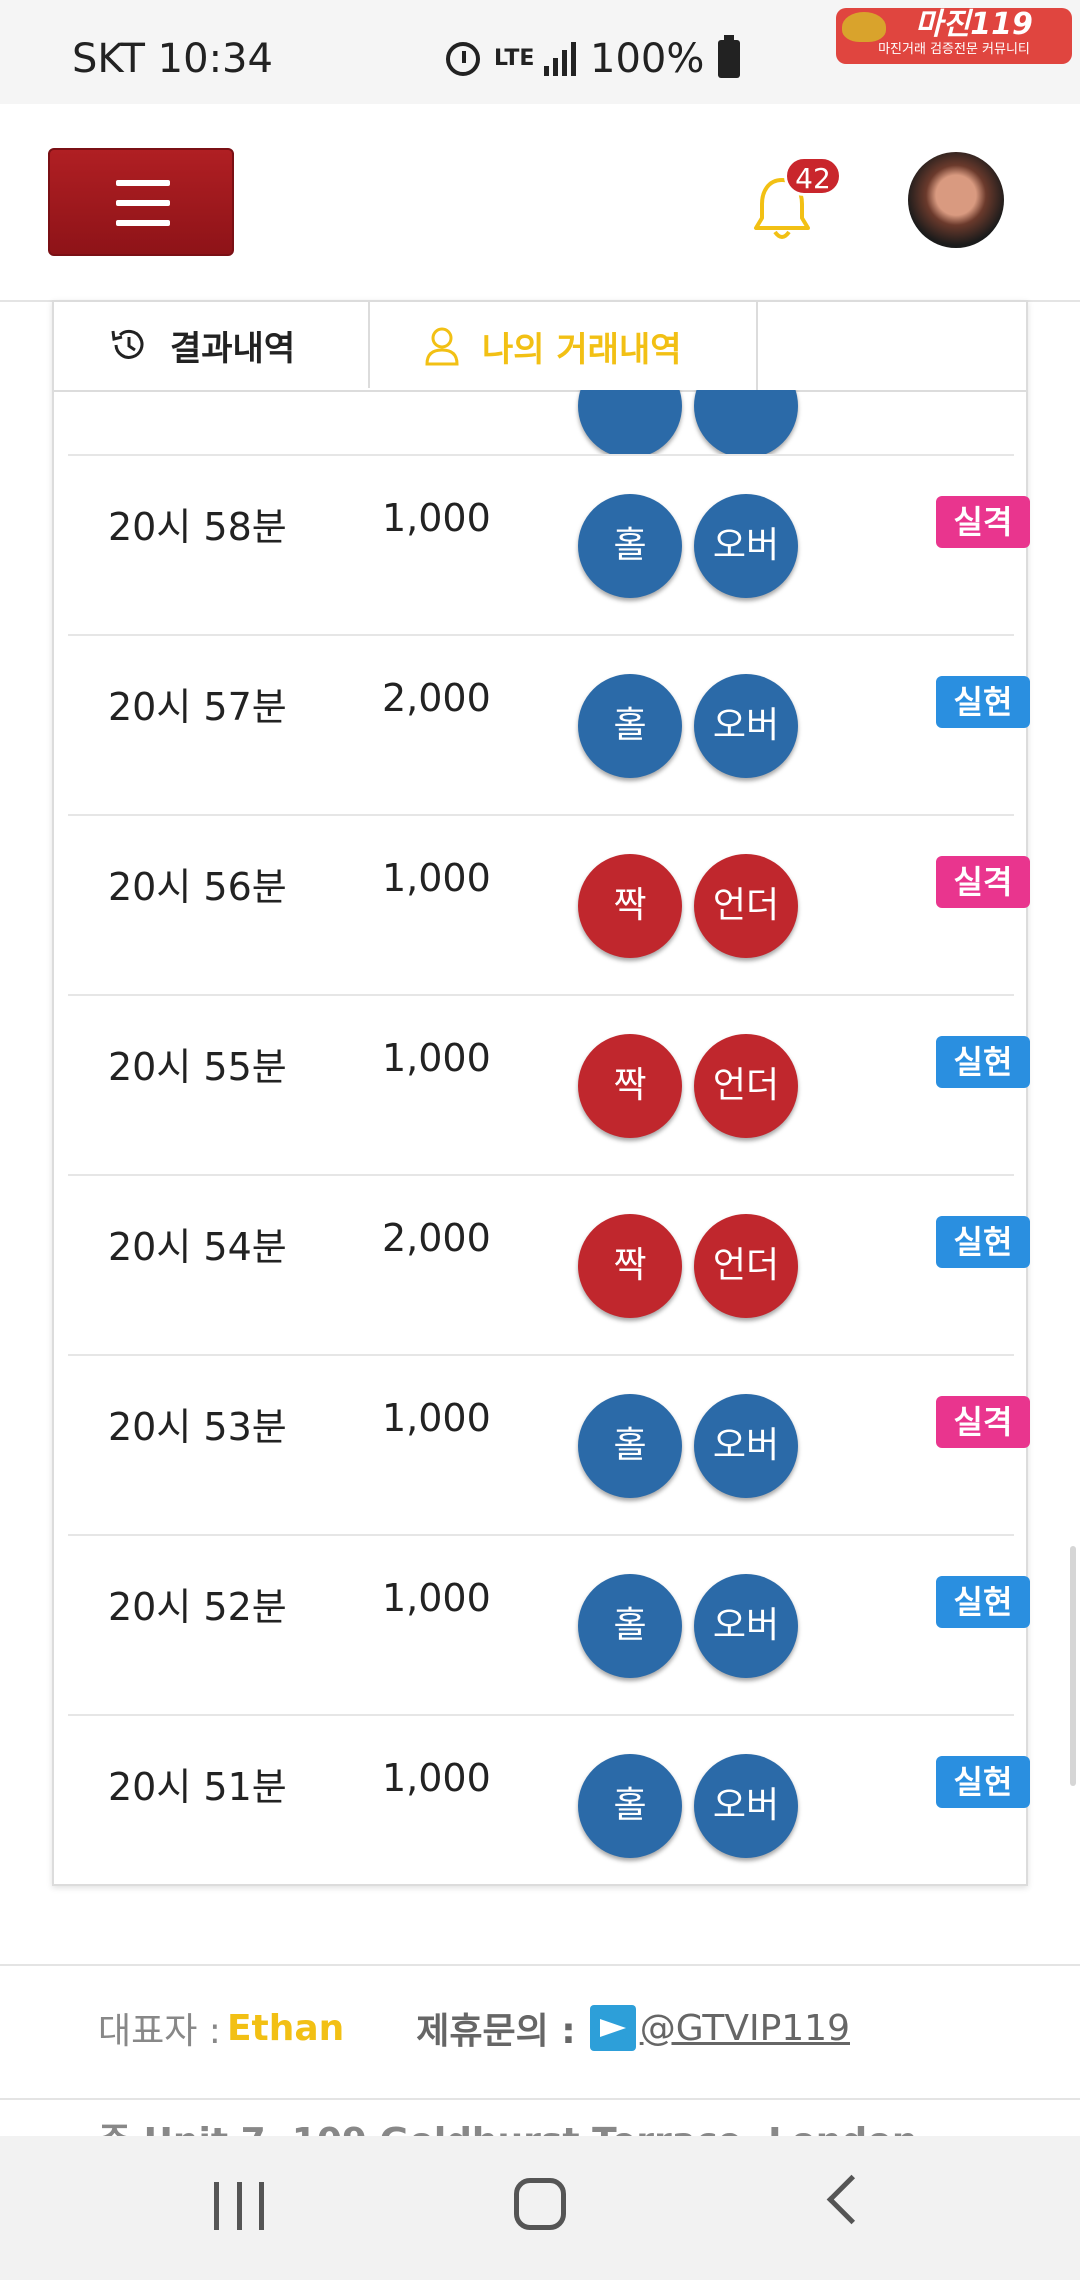 The image size is (1080, 2280). What do you see at coordinates (974, 24) in the screenshot?
I see `watermark-title: 마진119` at bounding box center [974, 24].